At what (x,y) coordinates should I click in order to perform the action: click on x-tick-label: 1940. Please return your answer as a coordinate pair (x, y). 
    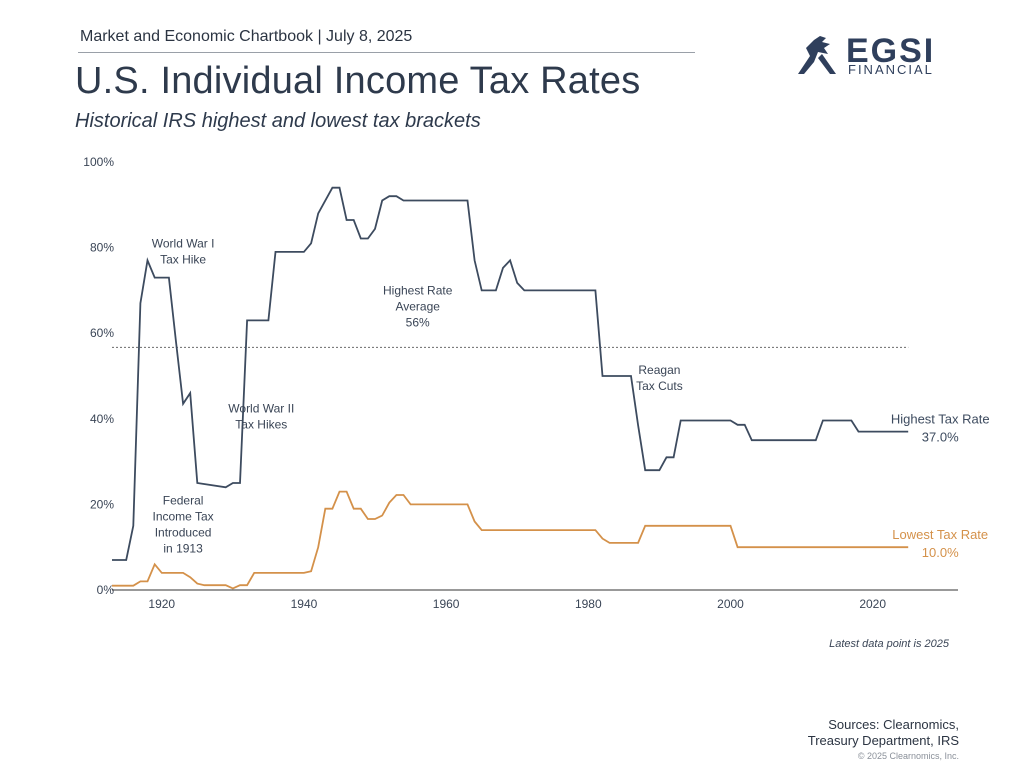
    Looking at the image, I should click on (304, 604).